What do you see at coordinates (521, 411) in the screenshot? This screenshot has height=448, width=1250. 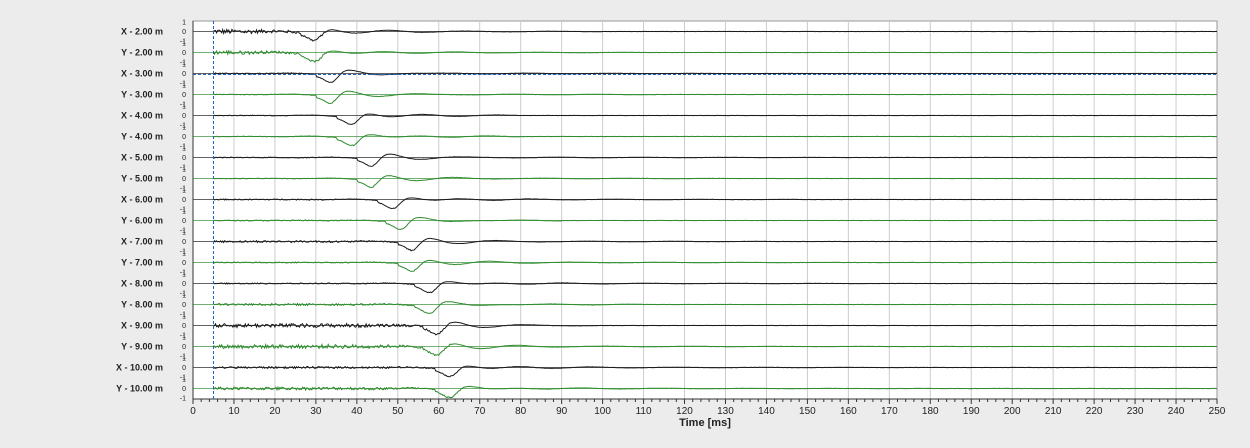 I see `x-tick-label: 80` at bounding box center [521, 411].